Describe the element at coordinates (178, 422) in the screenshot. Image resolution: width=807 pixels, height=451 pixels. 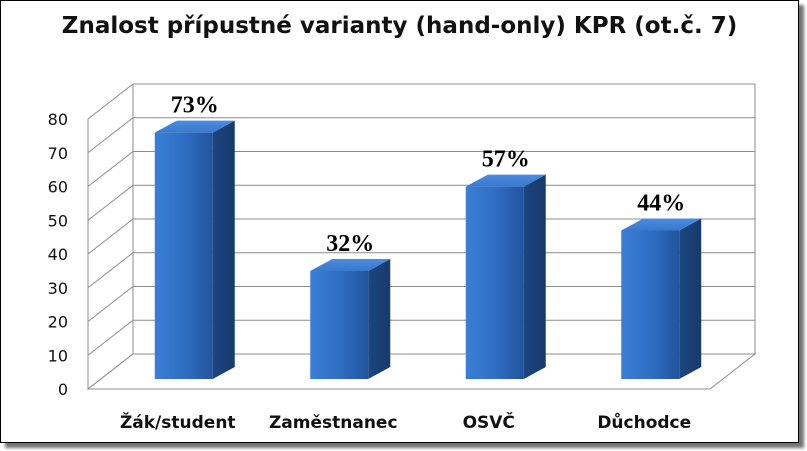
I see `category-label: Žák/student` at that location.